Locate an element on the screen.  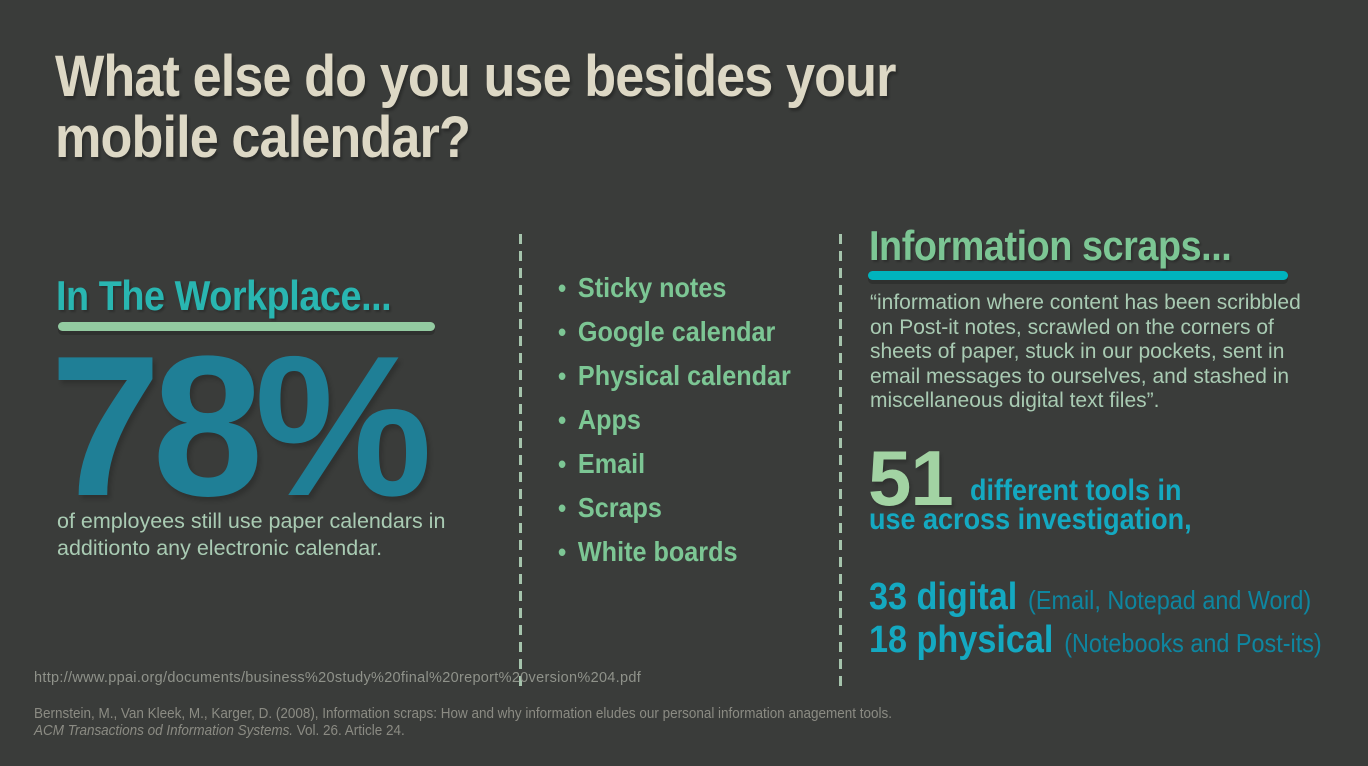
stat-51-label-line2: use across investigation, is located at coordinates (1030, 519).